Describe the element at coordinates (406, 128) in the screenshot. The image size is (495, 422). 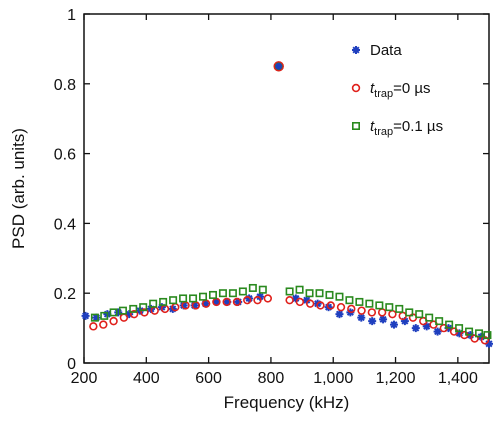
I see `legend-label-2: ttrap=0.1 µs` at that location.